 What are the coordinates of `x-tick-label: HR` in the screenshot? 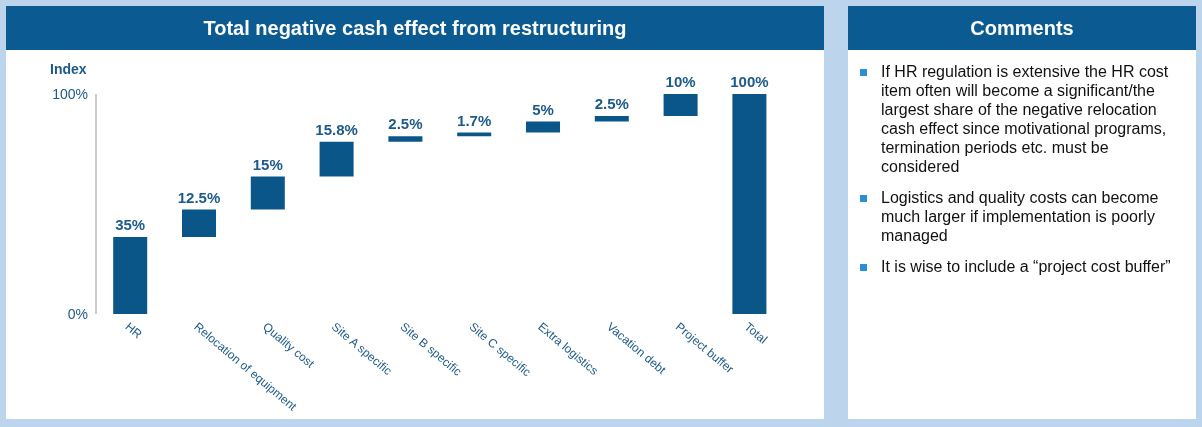 It's located at (133, 330).